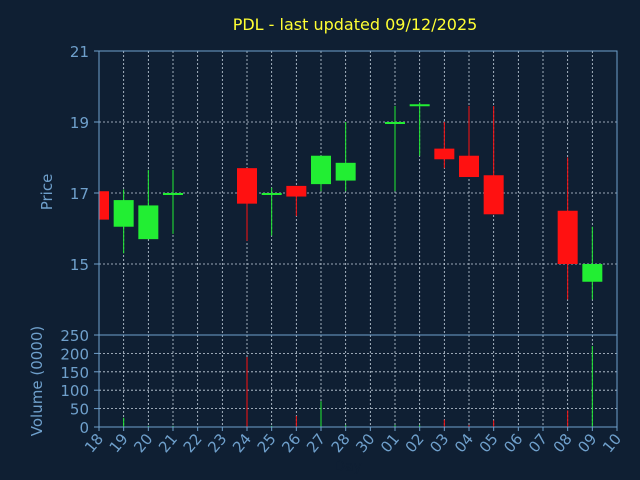 This screenshot has width=640, height=480. Describe the element at coordinates (84, 428) in the screenshot. I see `volume-tick-label: 0` at that location.